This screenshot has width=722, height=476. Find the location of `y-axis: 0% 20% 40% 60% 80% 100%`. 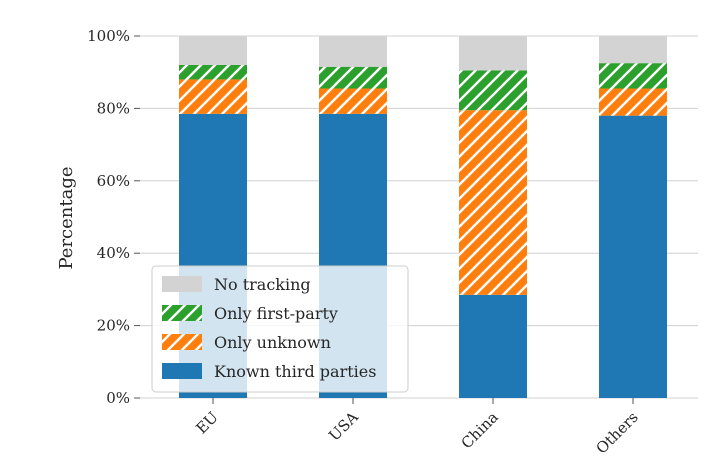

y-axis: 0% 20% 40% 60% 80% 100% is located at coordinates (113, 217).